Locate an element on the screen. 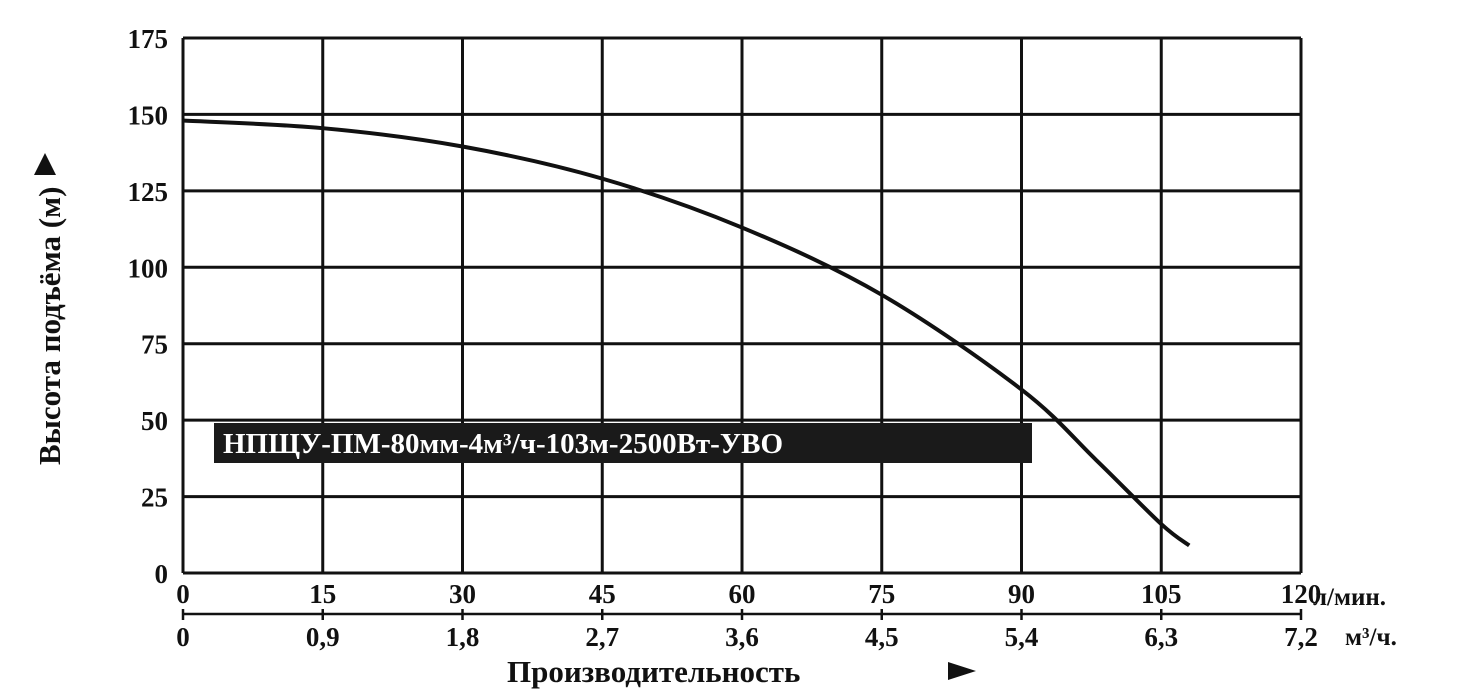 The height and width of the screenshot is (690, 1467). y-tick-label: 175 is located at coordinates (148, 39).